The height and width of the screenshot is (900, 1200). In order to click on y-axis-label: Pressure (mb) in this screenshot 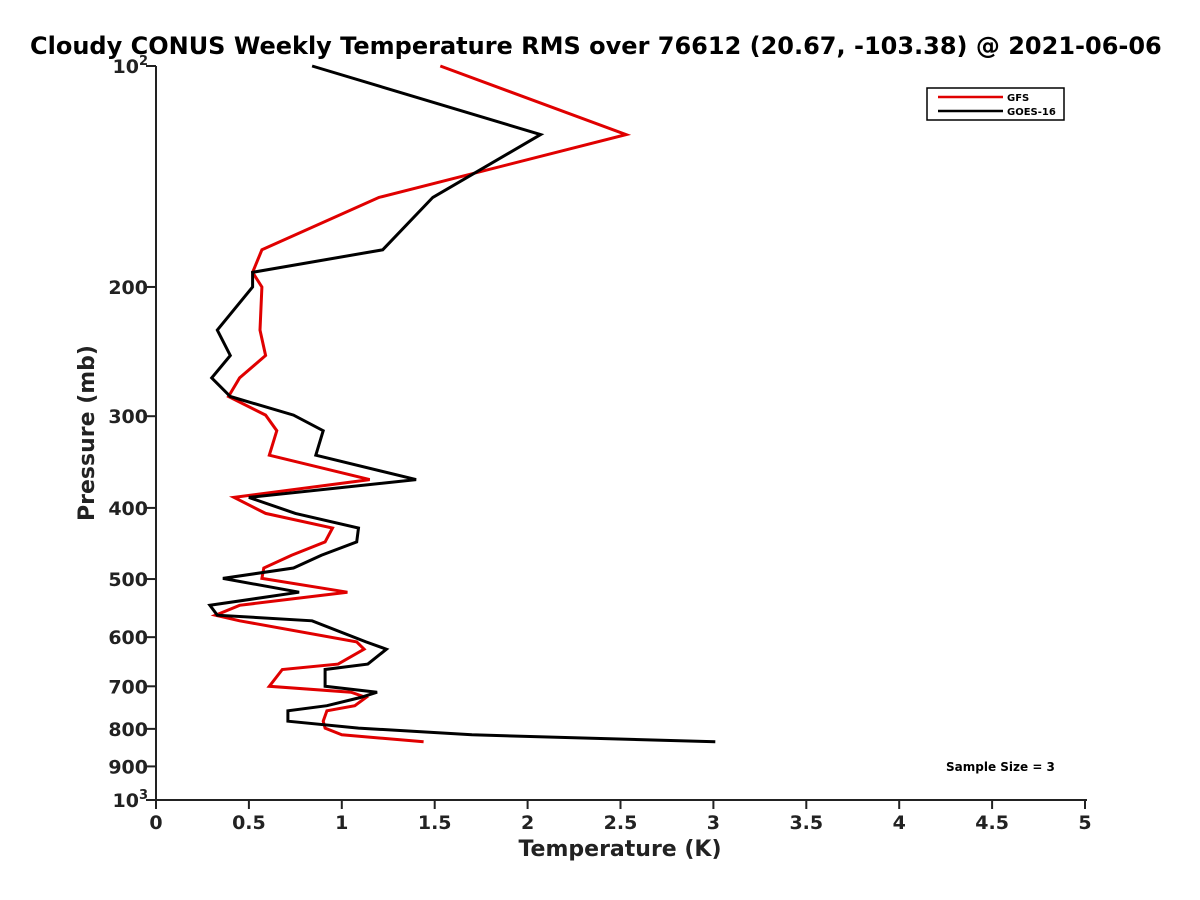, I will do `click(87, 433)`.